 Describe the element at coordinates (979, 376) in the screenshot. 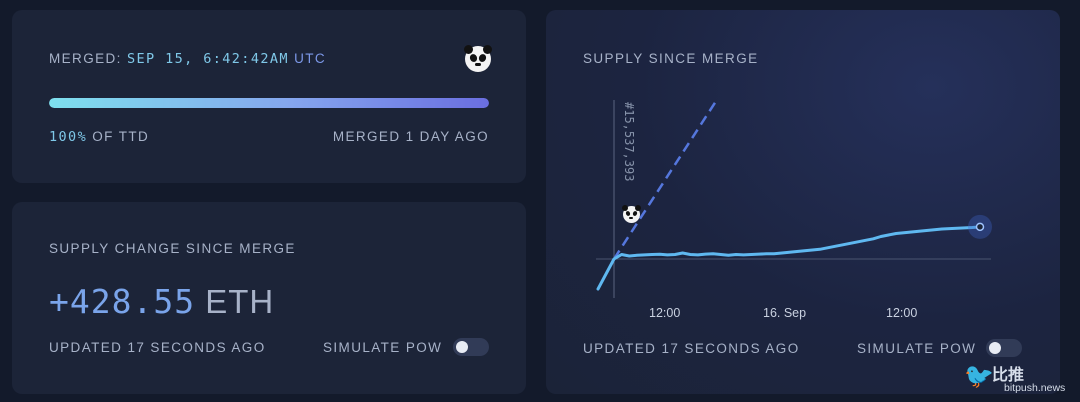

I see `bird-logo-icon: 🐦` at that location.